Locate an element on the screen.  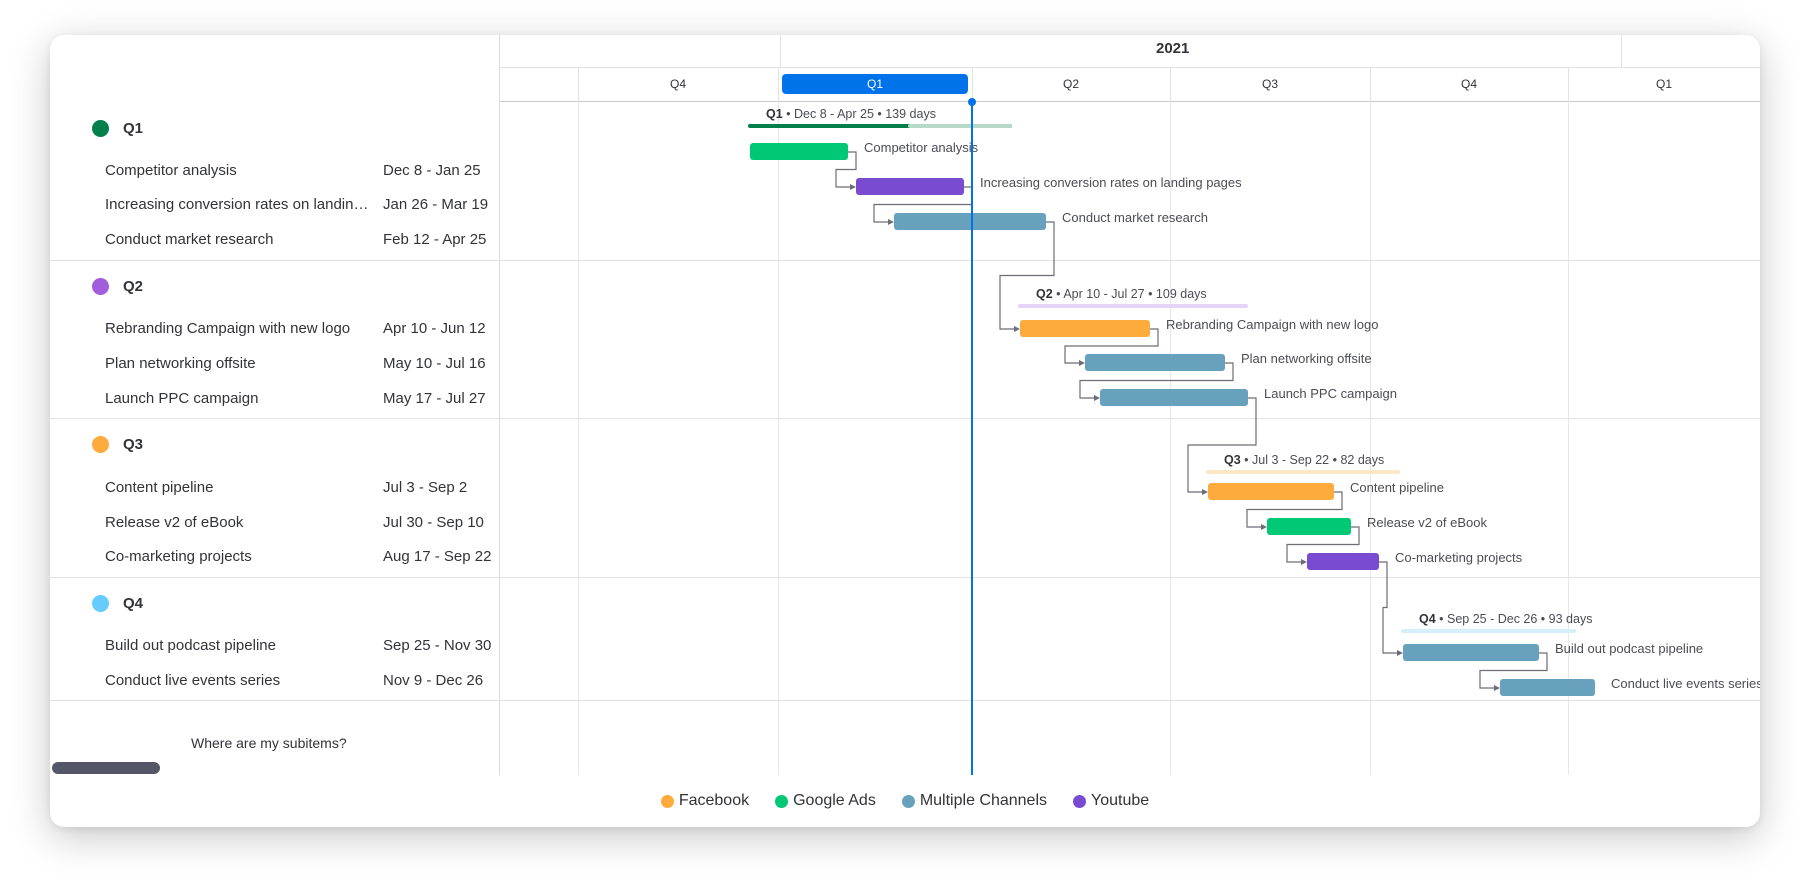
task-row: Release v2 of eBook Jul 30 - Sep 10 is located at coordinates (300, 523).